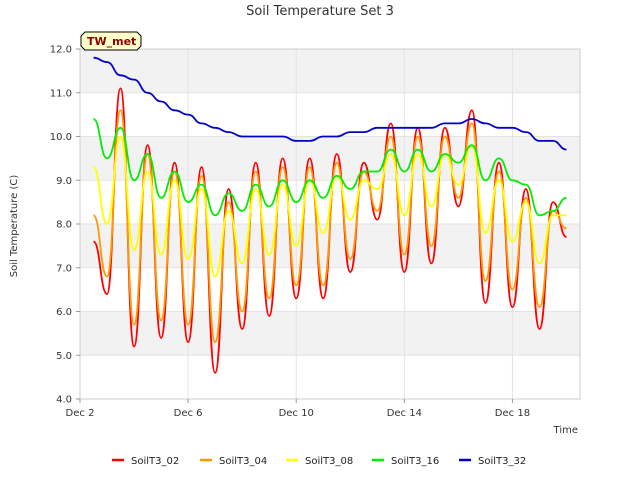  What do you see at coordinates (61, 137) in the screenshot?
I see `y-tick-label: 10.0` at bounding box center [61, 137].